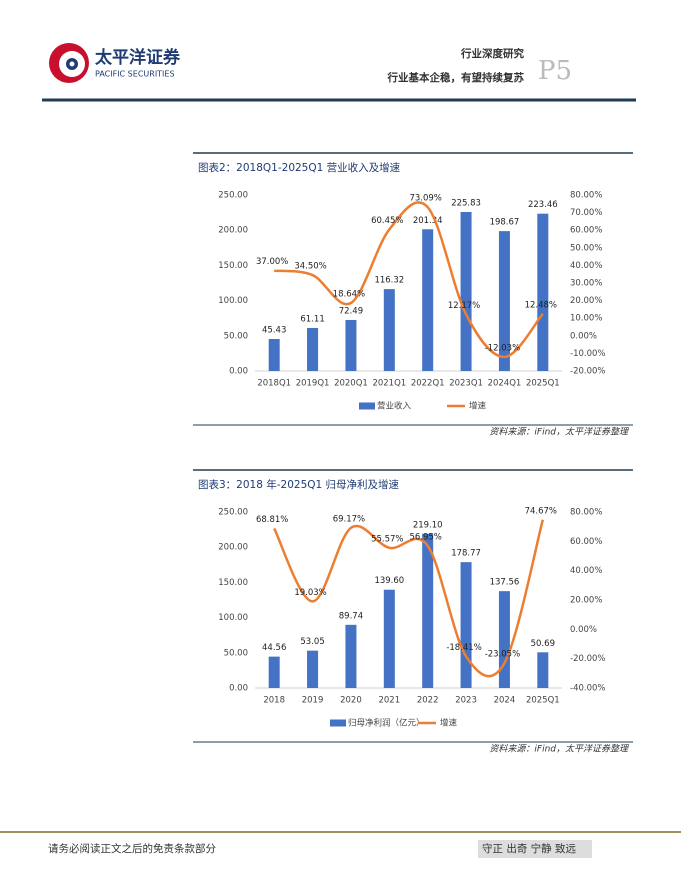 The height and width of the screenshot is (881, 681). I want to click on line-label: 68.81%, so click(272, 520).